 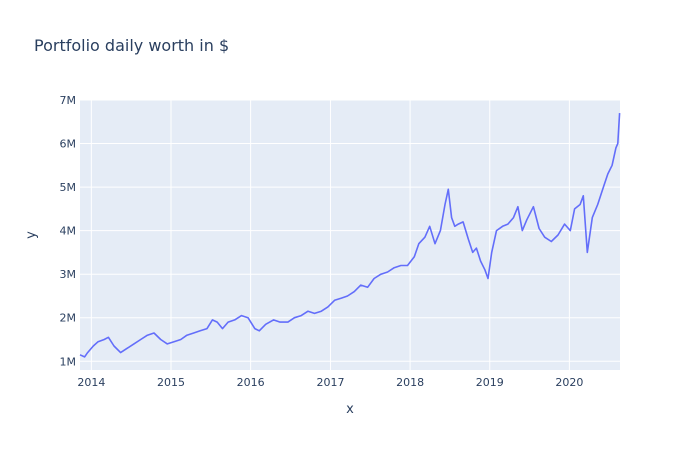 What do you see at coordinates (91, 382) in the screenshot?
I see `x-tick-label: 2014` at bounding box center [91, 382].